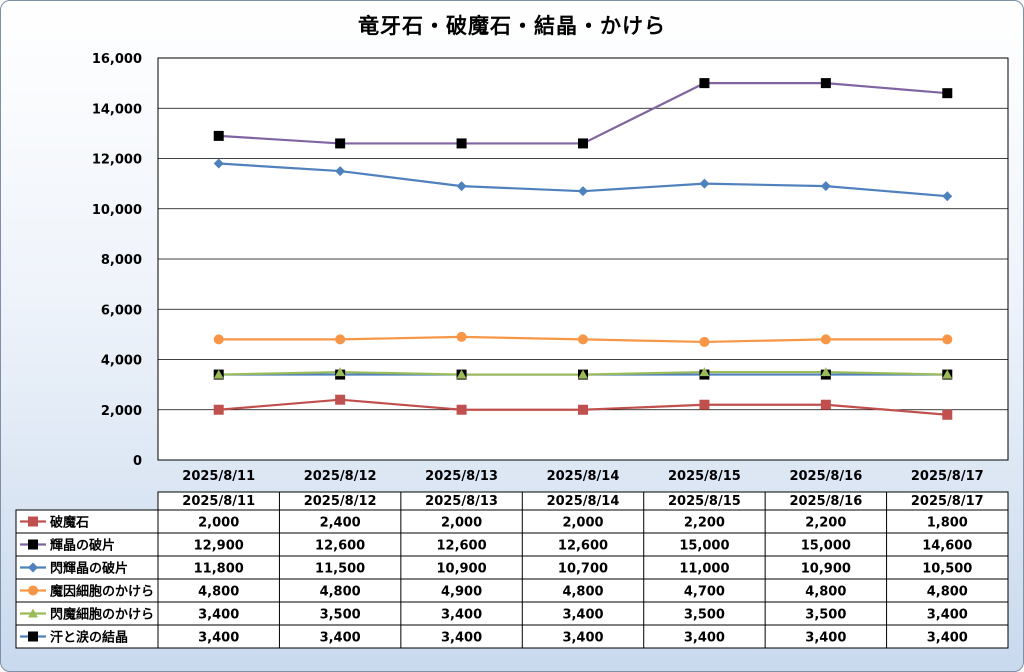 The width and height of the screenshot is (1024, 672). I want to click on table-header-cell: 2025/8/13, so click(461, 501).